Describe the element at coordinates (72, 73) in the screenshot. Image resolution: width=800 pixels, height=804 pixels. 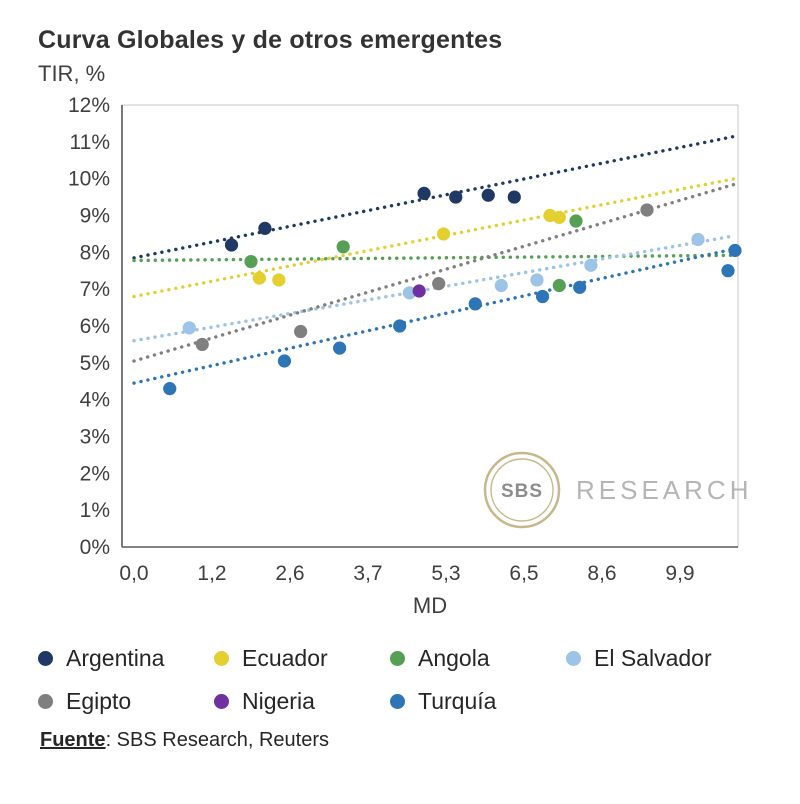
I see `y-axis-title: TIR, %` at that location.